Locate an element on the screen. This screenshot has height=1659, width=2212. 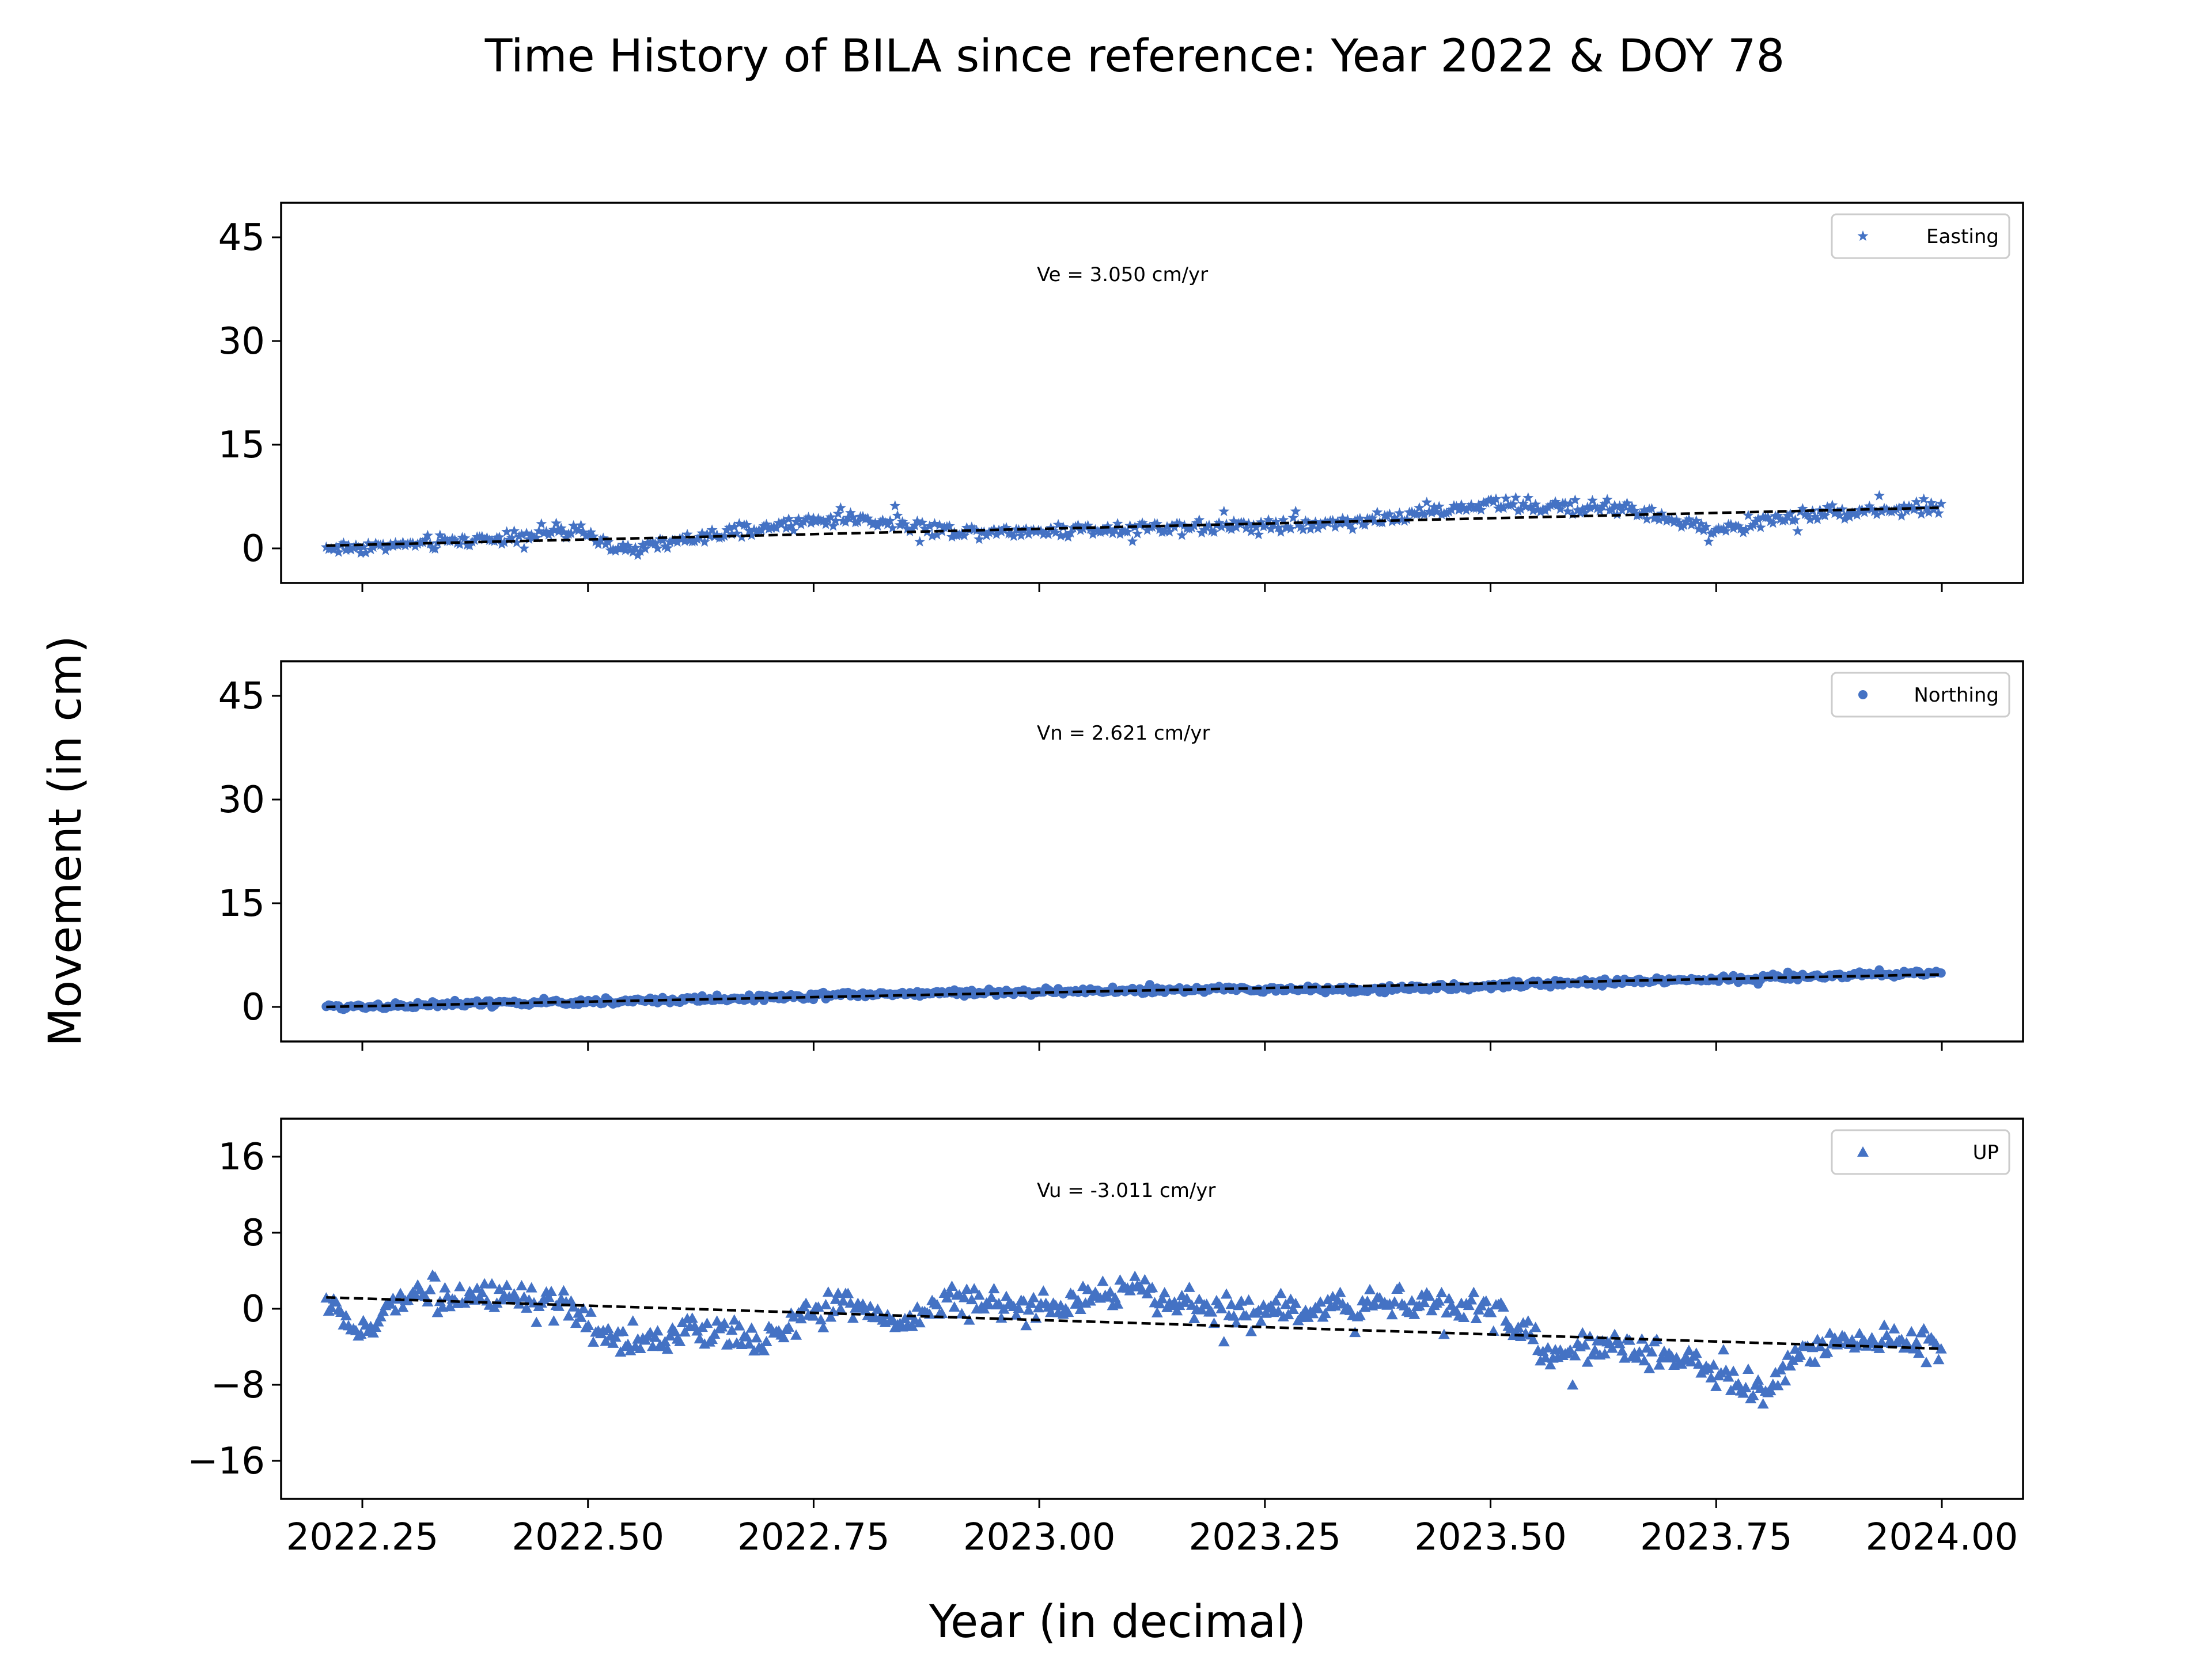
panel-middle-legend: Northing is located at coordinates (1920, 695).